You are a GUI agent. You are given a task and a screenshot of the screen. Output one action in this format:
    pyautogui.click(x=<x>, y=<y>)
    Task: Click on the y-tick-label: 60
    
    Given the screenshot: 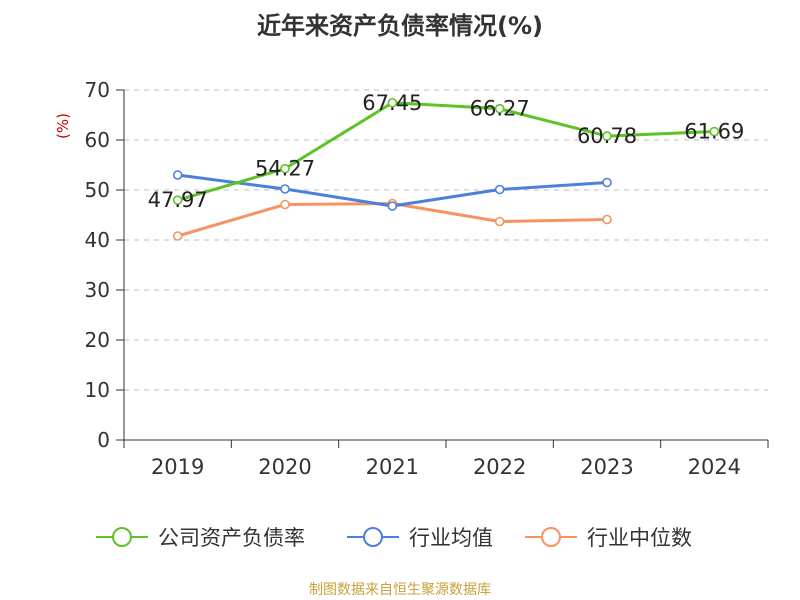 What is the action you would take?
    pyautogui.click(x=97, y=140)
    